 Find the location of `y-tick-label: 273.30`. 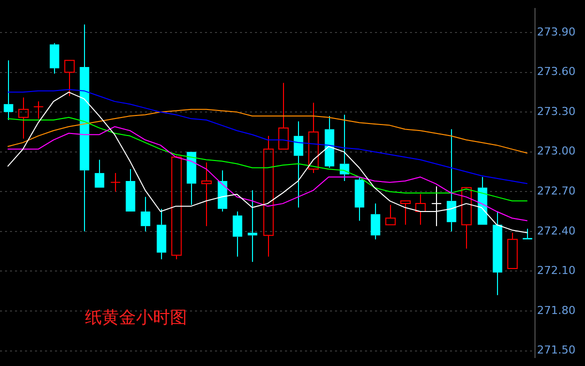

y-tick-label: 273.30 is located at coordinates (556, 111).